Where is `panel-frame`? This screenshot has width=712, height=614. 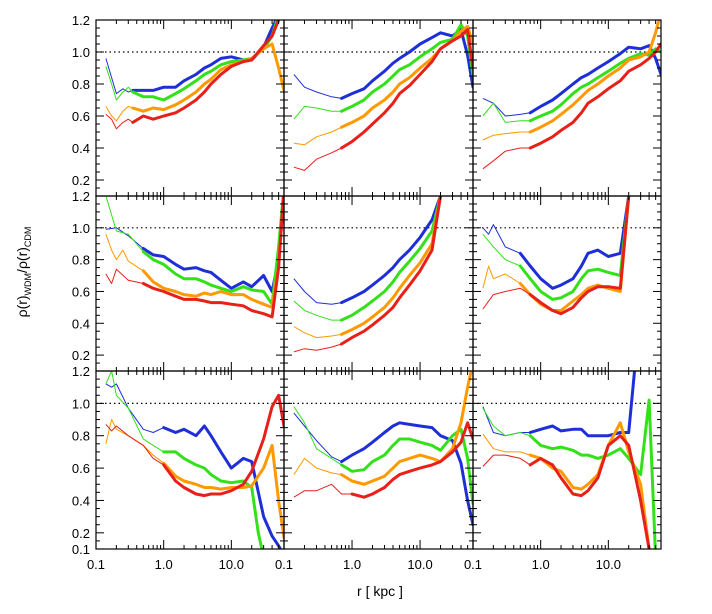
panel-frame is located at coordinates (190, 108).